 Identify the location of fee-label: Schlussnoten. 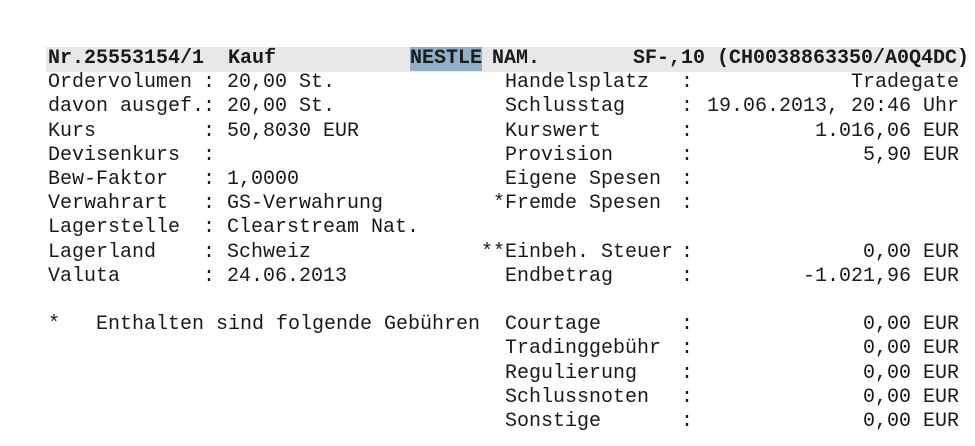
(577, 397).